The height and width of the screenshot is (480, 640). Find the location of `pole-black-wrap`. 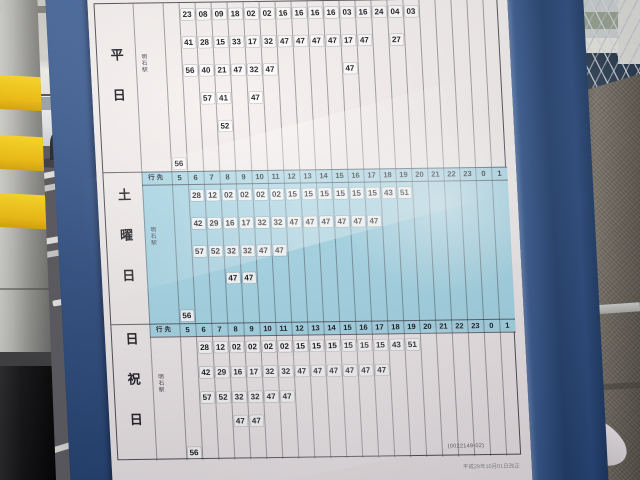

pole-black-wrap is located at coordinates (28, 423).